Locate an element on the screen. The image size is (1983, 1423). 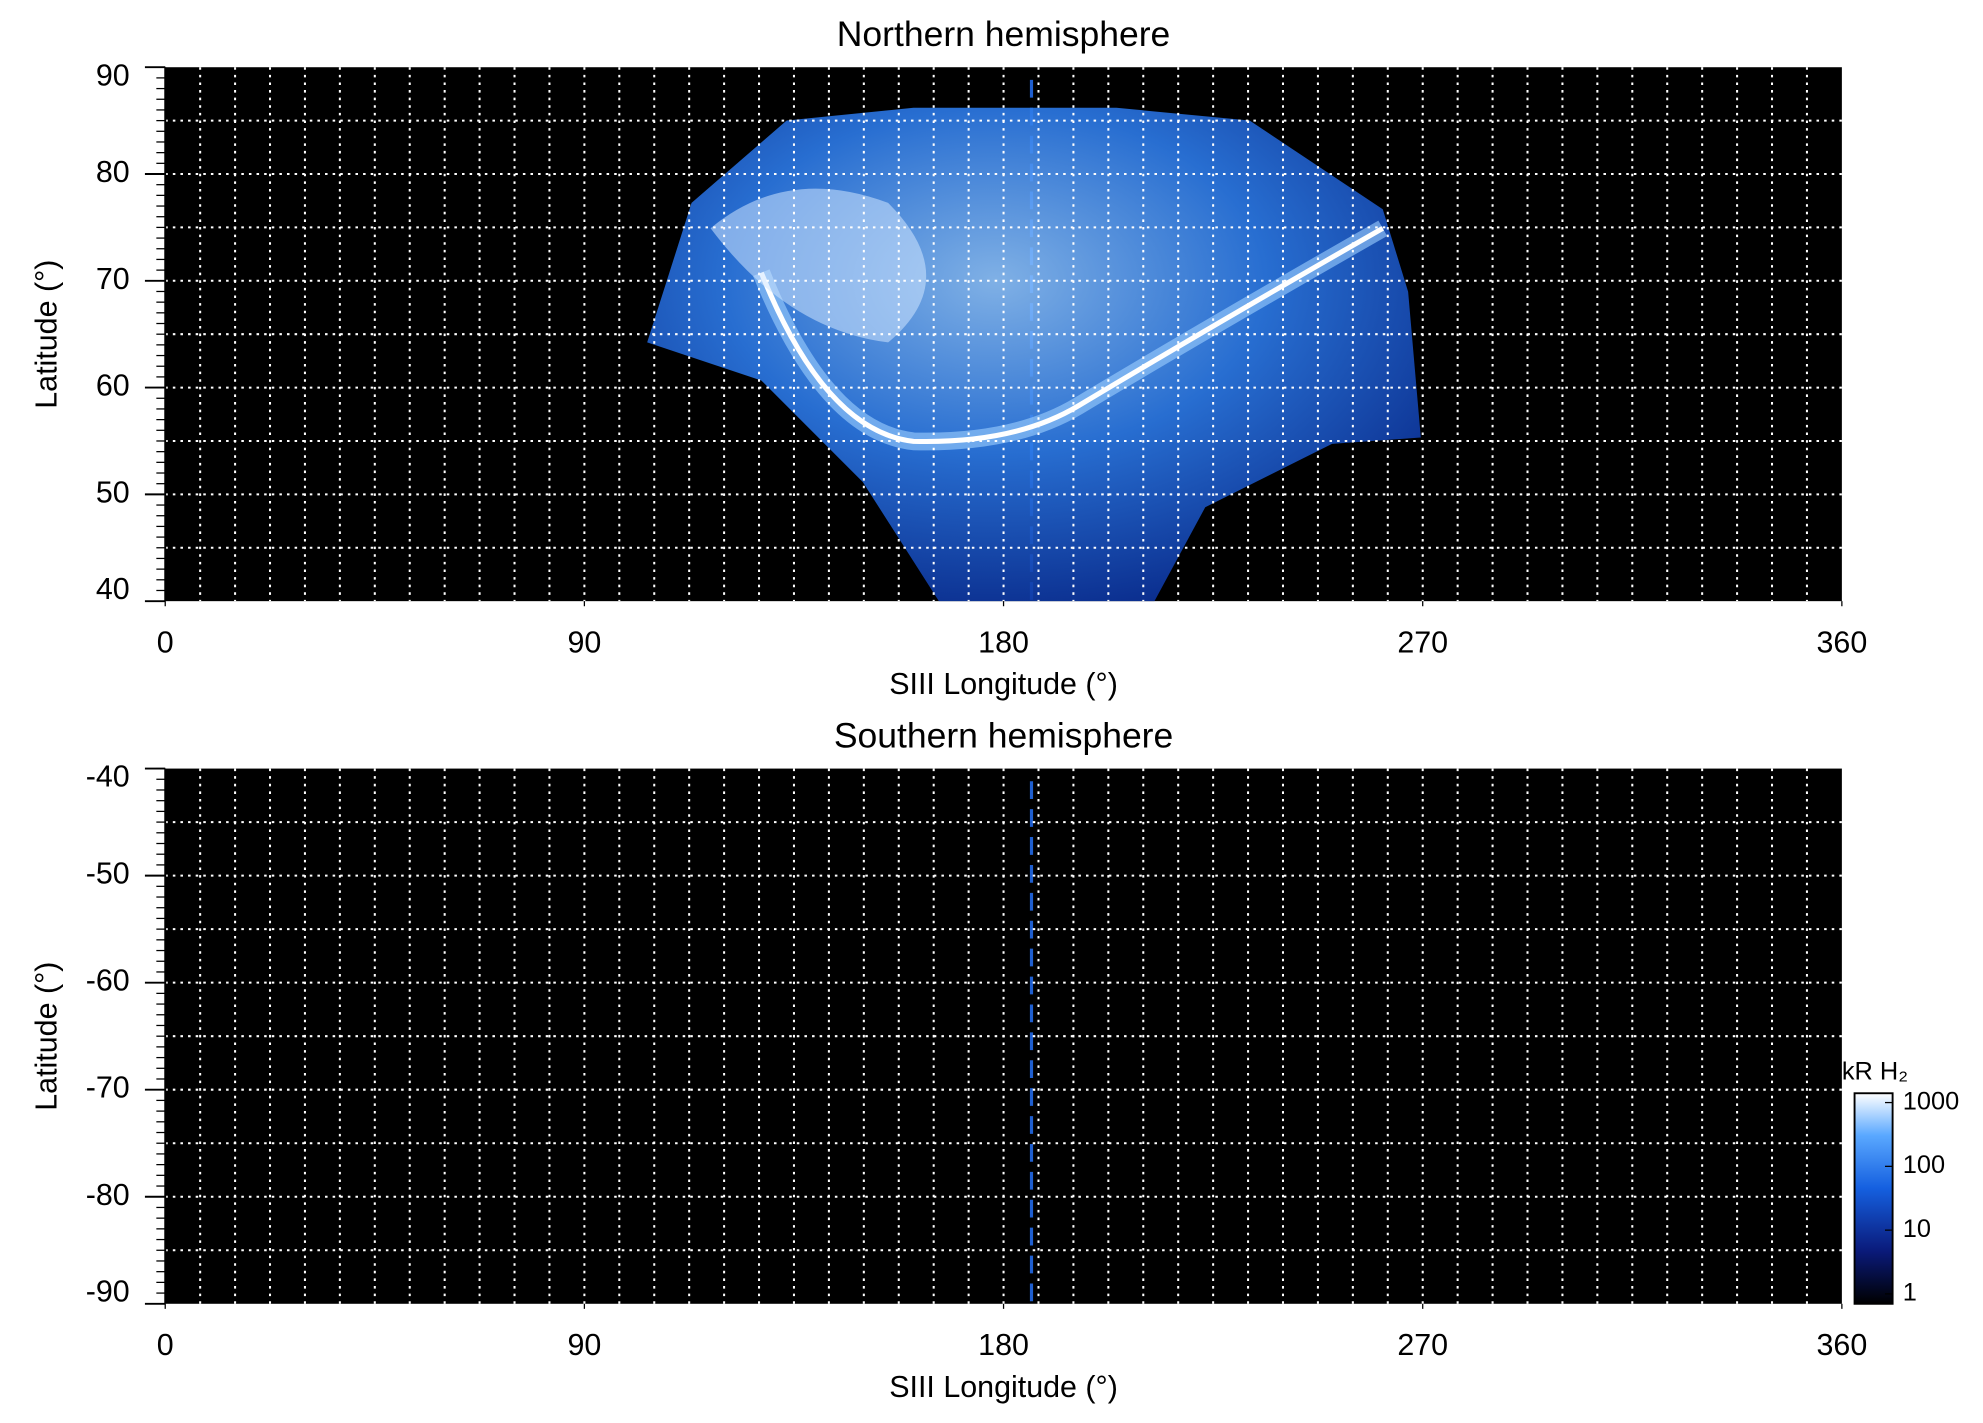
y-tick-label: 90 is located at coordinates (113, 75).